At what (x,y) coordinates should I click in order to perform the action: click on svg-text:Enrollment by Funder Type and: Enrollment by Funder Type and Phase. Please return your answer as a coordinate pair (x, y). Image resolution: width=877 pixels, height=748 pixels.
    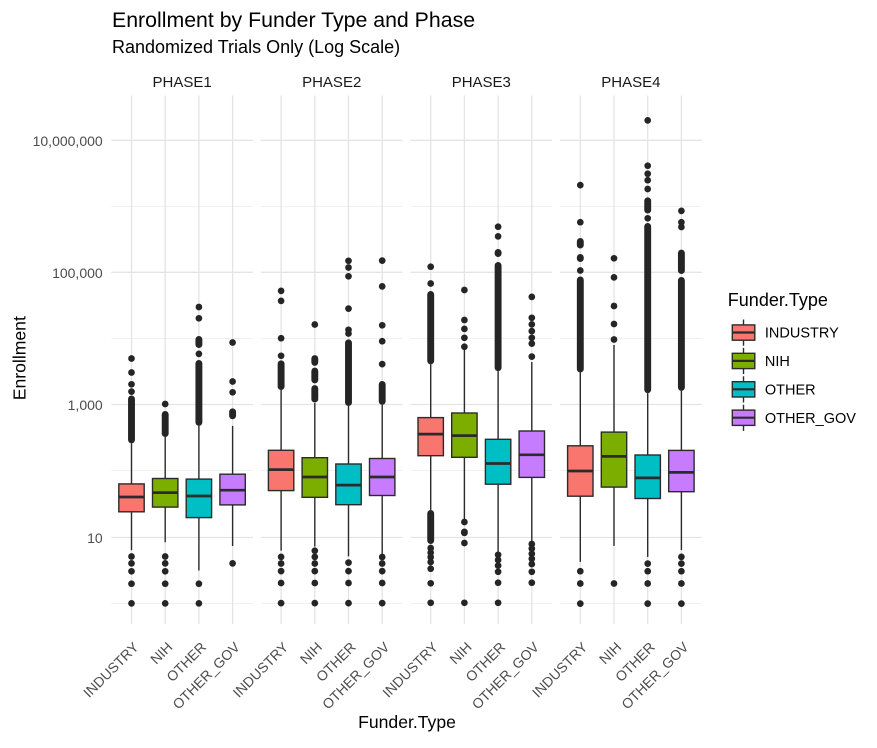
    Looking at the image, I should click on (293, 20).